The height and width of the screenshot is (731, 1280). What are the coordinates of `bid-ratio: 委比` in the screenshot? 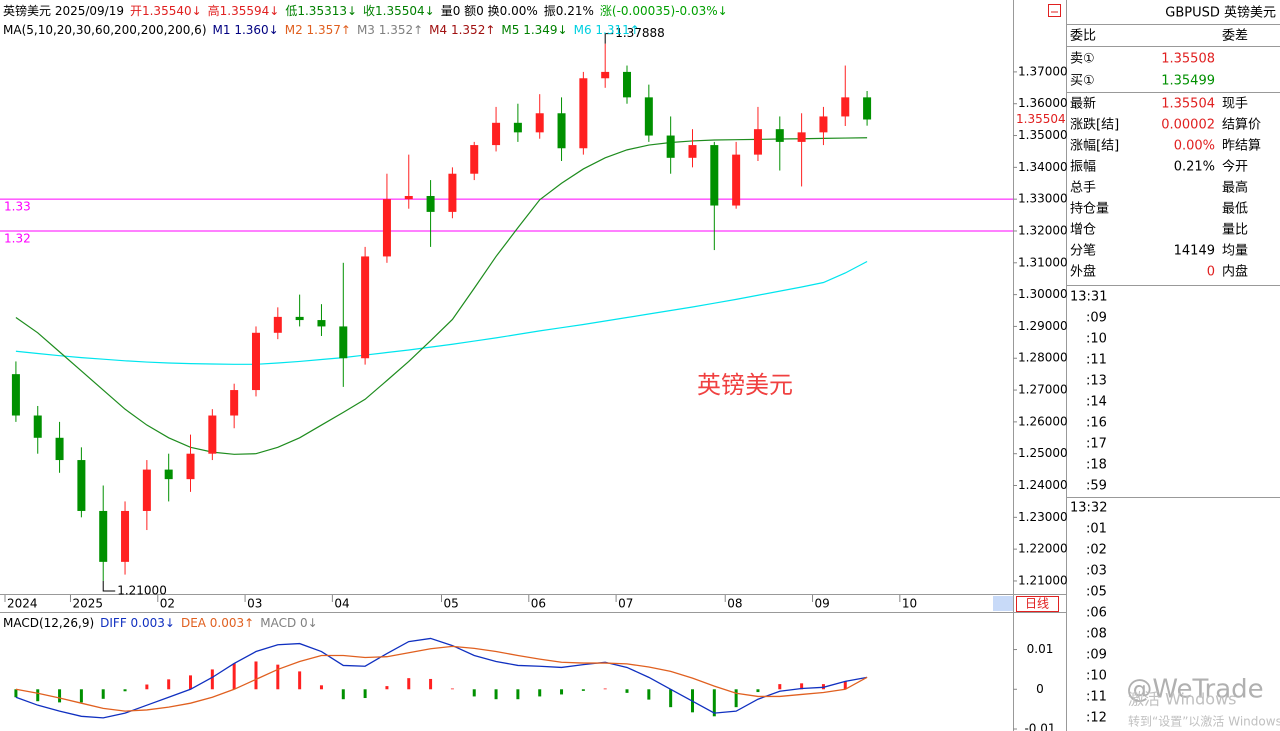 It's located at (1083, 36).